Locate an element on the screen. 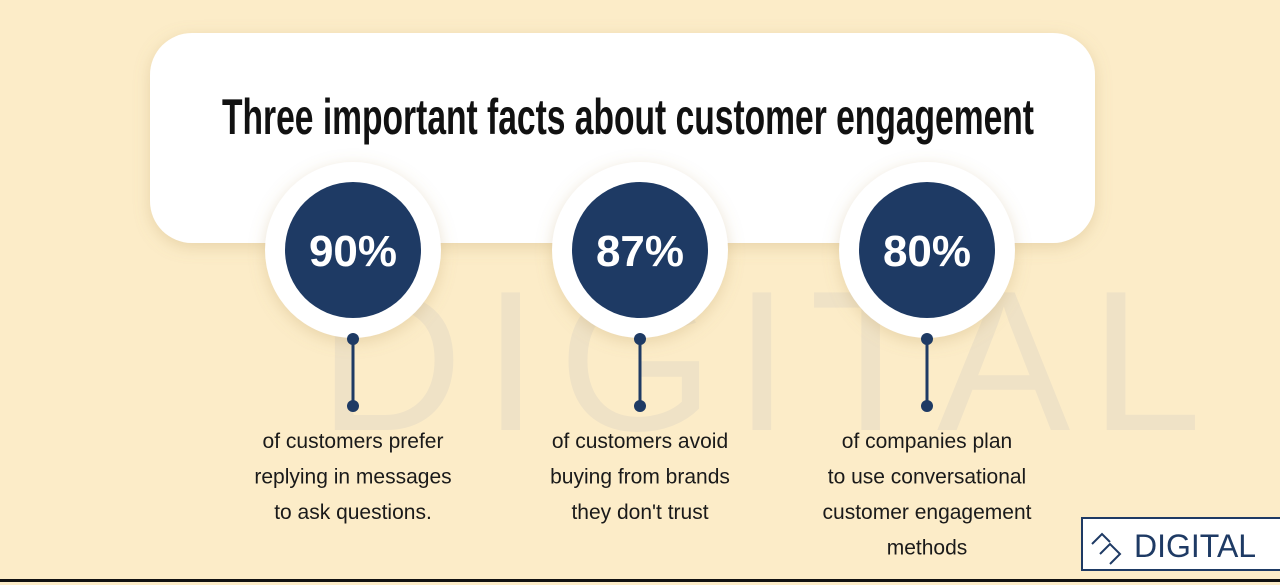 Image resolution: width=1280 pixels, height=585 pixels. fact-text: of customers prefer is located at coordinates (353, 441).